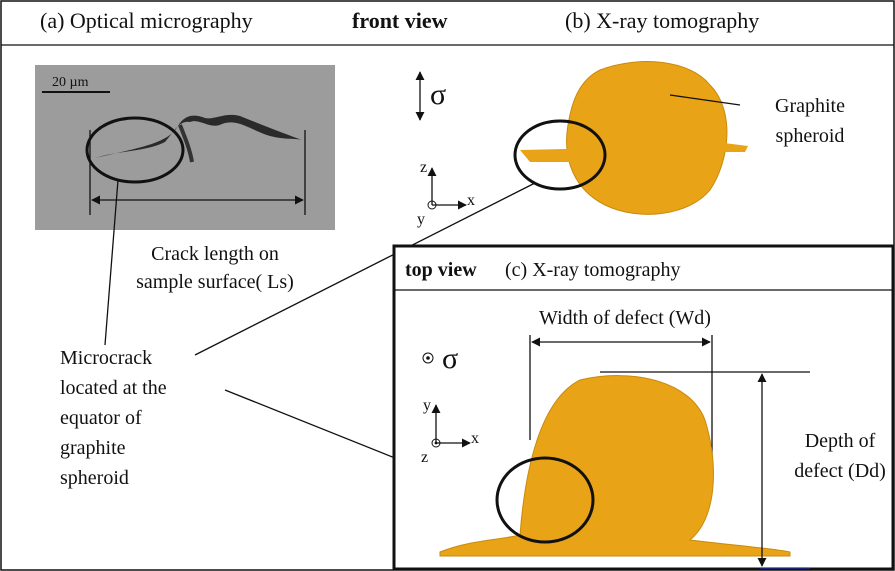  What do you see at coordinates (625, 318) in the screenshot?
I see `width-text: Width of defect (Wd)` at bounding box center [625, 318].